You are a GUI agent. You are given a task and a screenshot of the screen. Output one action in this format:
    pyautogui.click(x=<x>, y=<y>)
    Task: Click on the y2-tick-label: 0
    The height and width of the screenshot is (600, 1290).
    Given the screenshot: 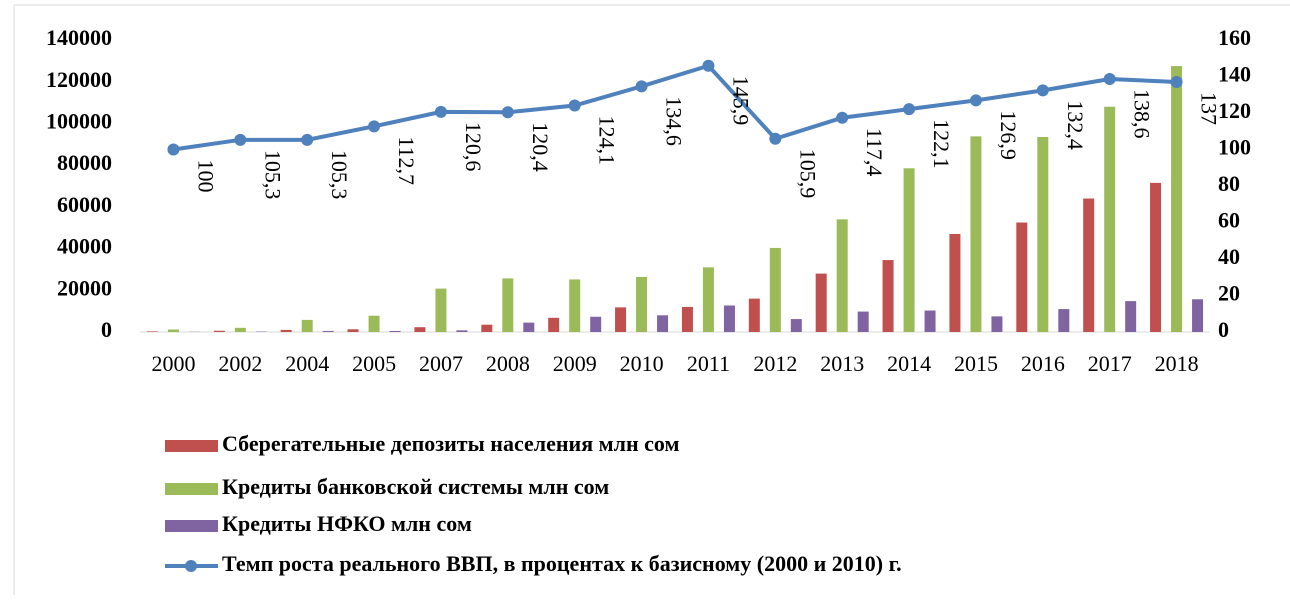 What is the action you would take?
    pyautogui.click(x=1223, y=329)
    